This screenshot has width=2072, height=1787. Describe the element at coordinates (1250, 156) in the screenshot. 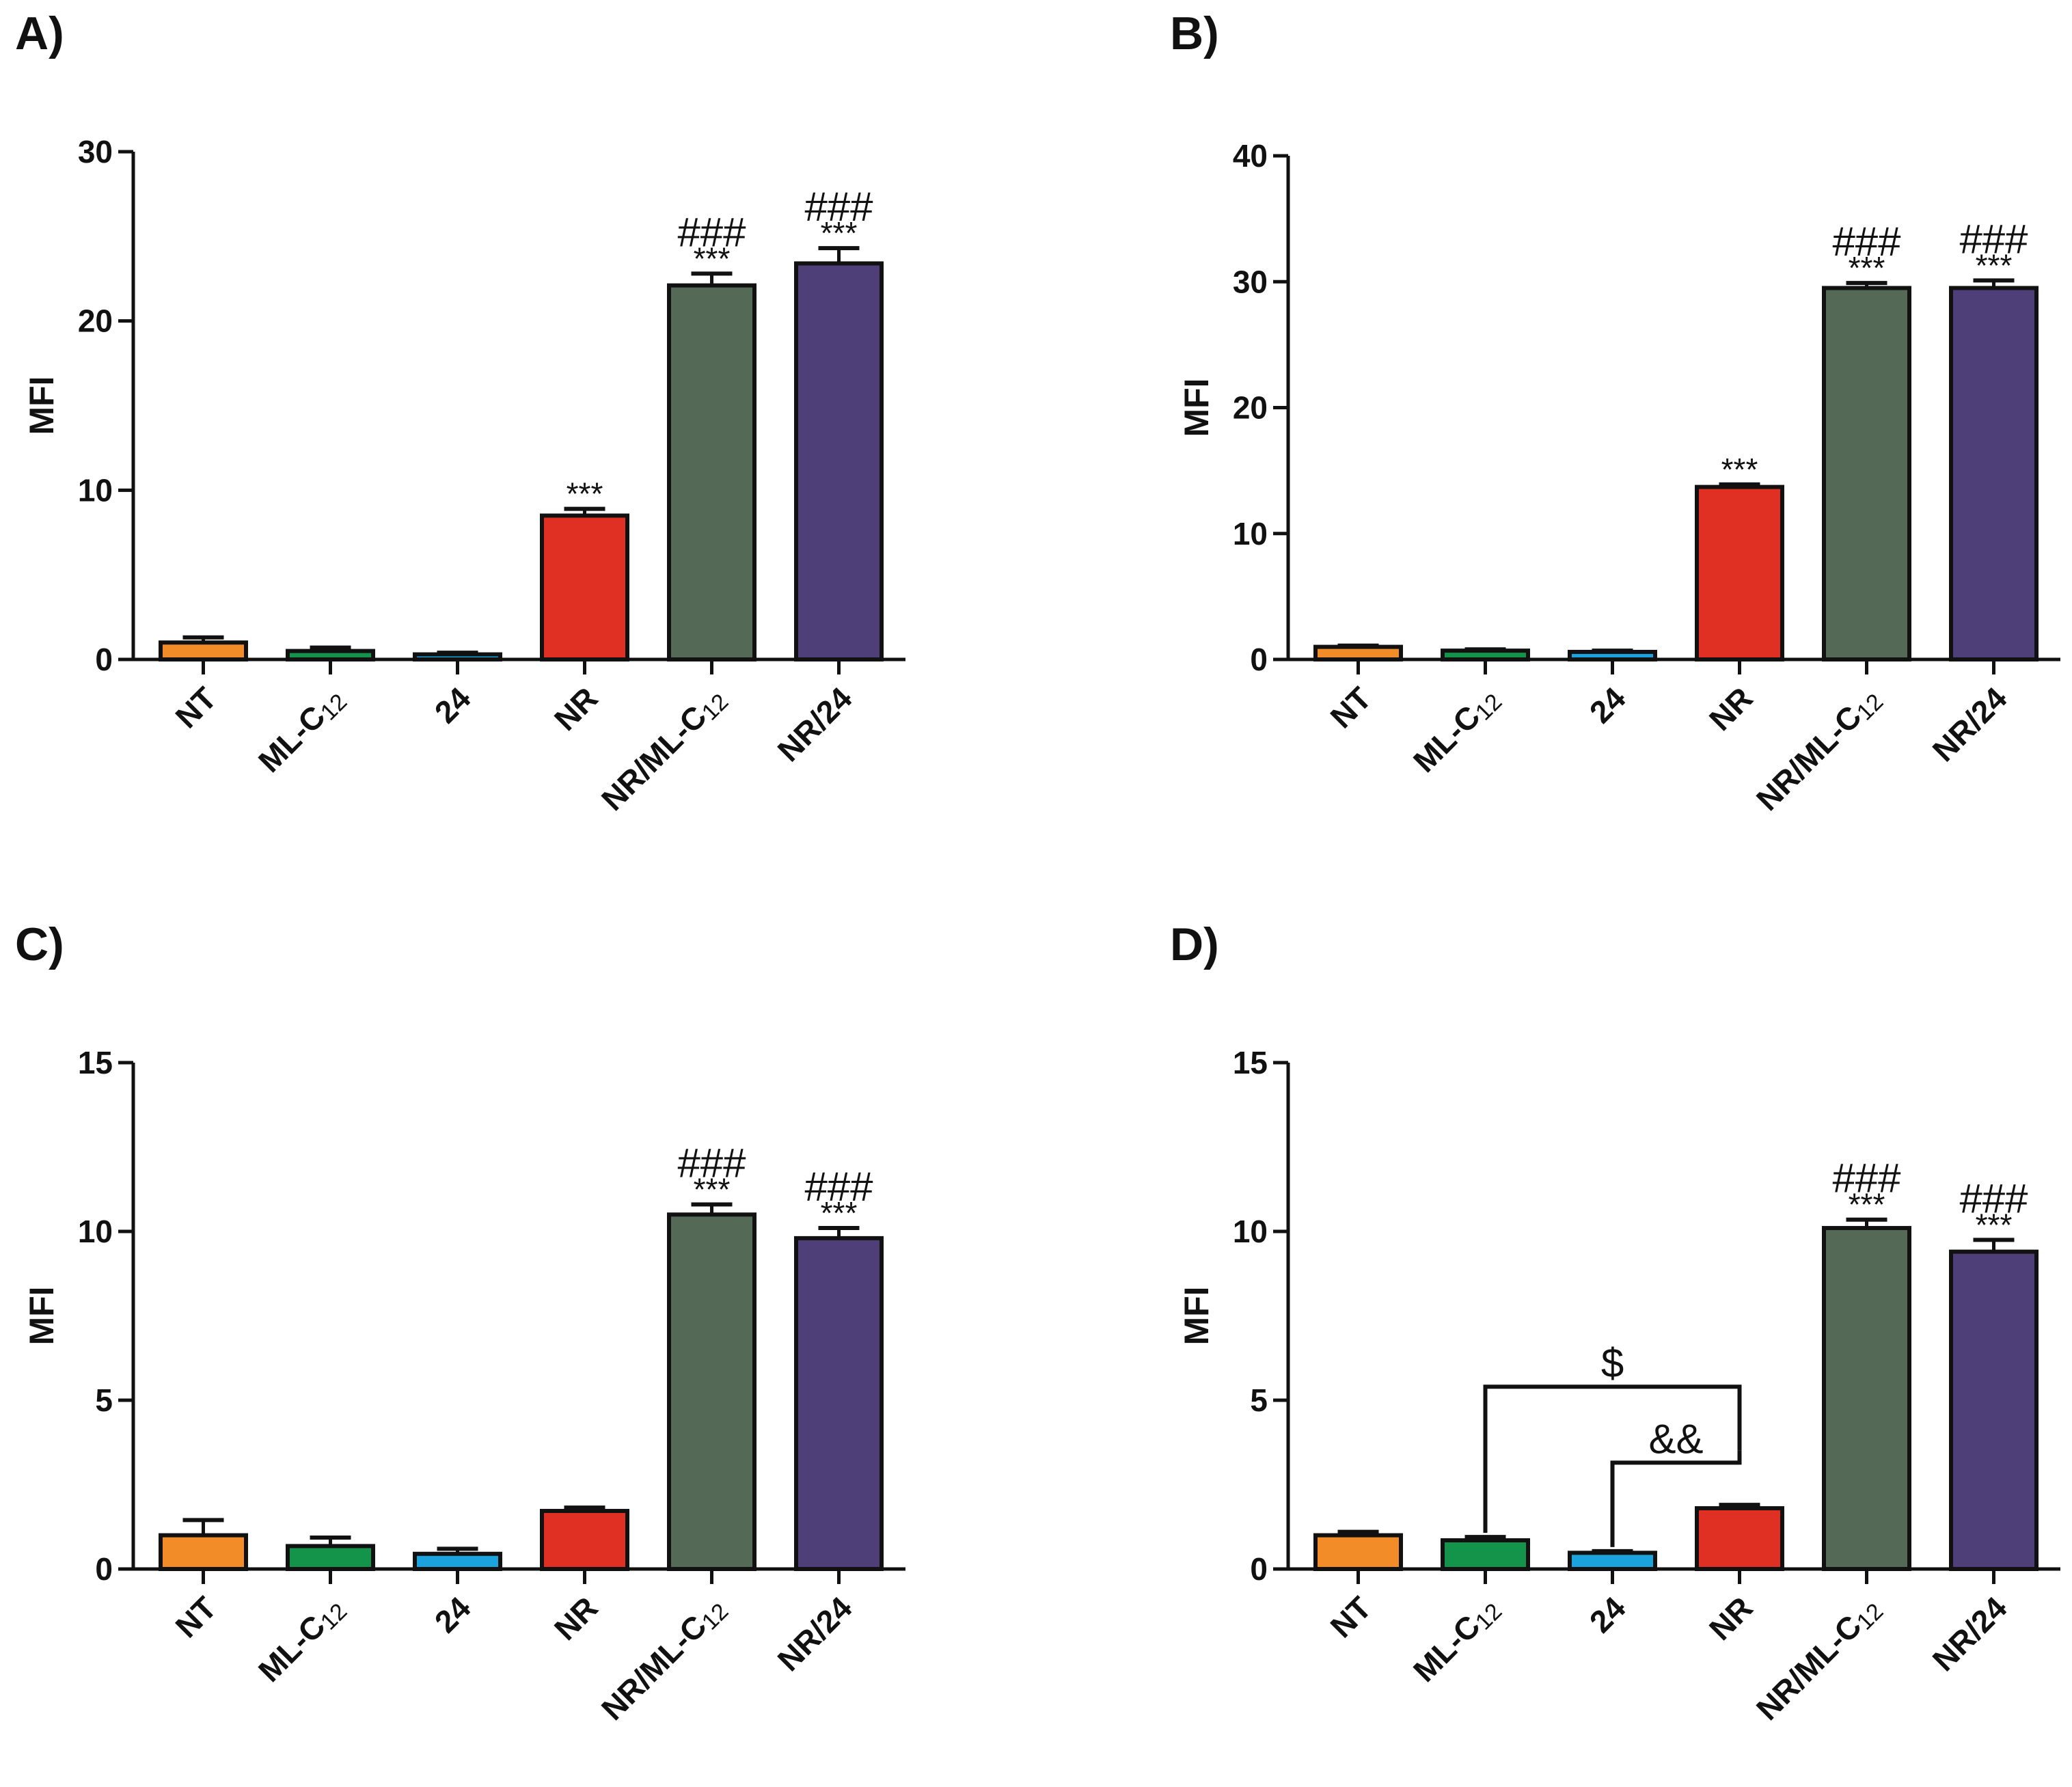

I see `y-tick-label: 40` at that location.